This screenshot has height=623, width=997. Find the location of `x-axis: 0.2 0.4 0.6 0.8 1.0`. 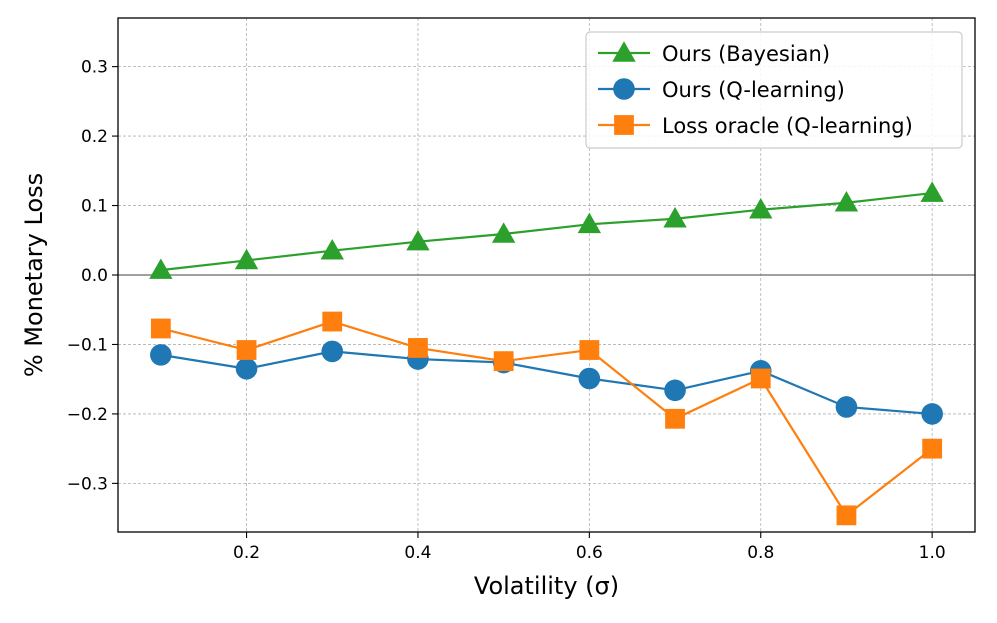

x-axis: 0.2 0.4 0.6 0.8 1.0 is located at coordinates (589, 547).